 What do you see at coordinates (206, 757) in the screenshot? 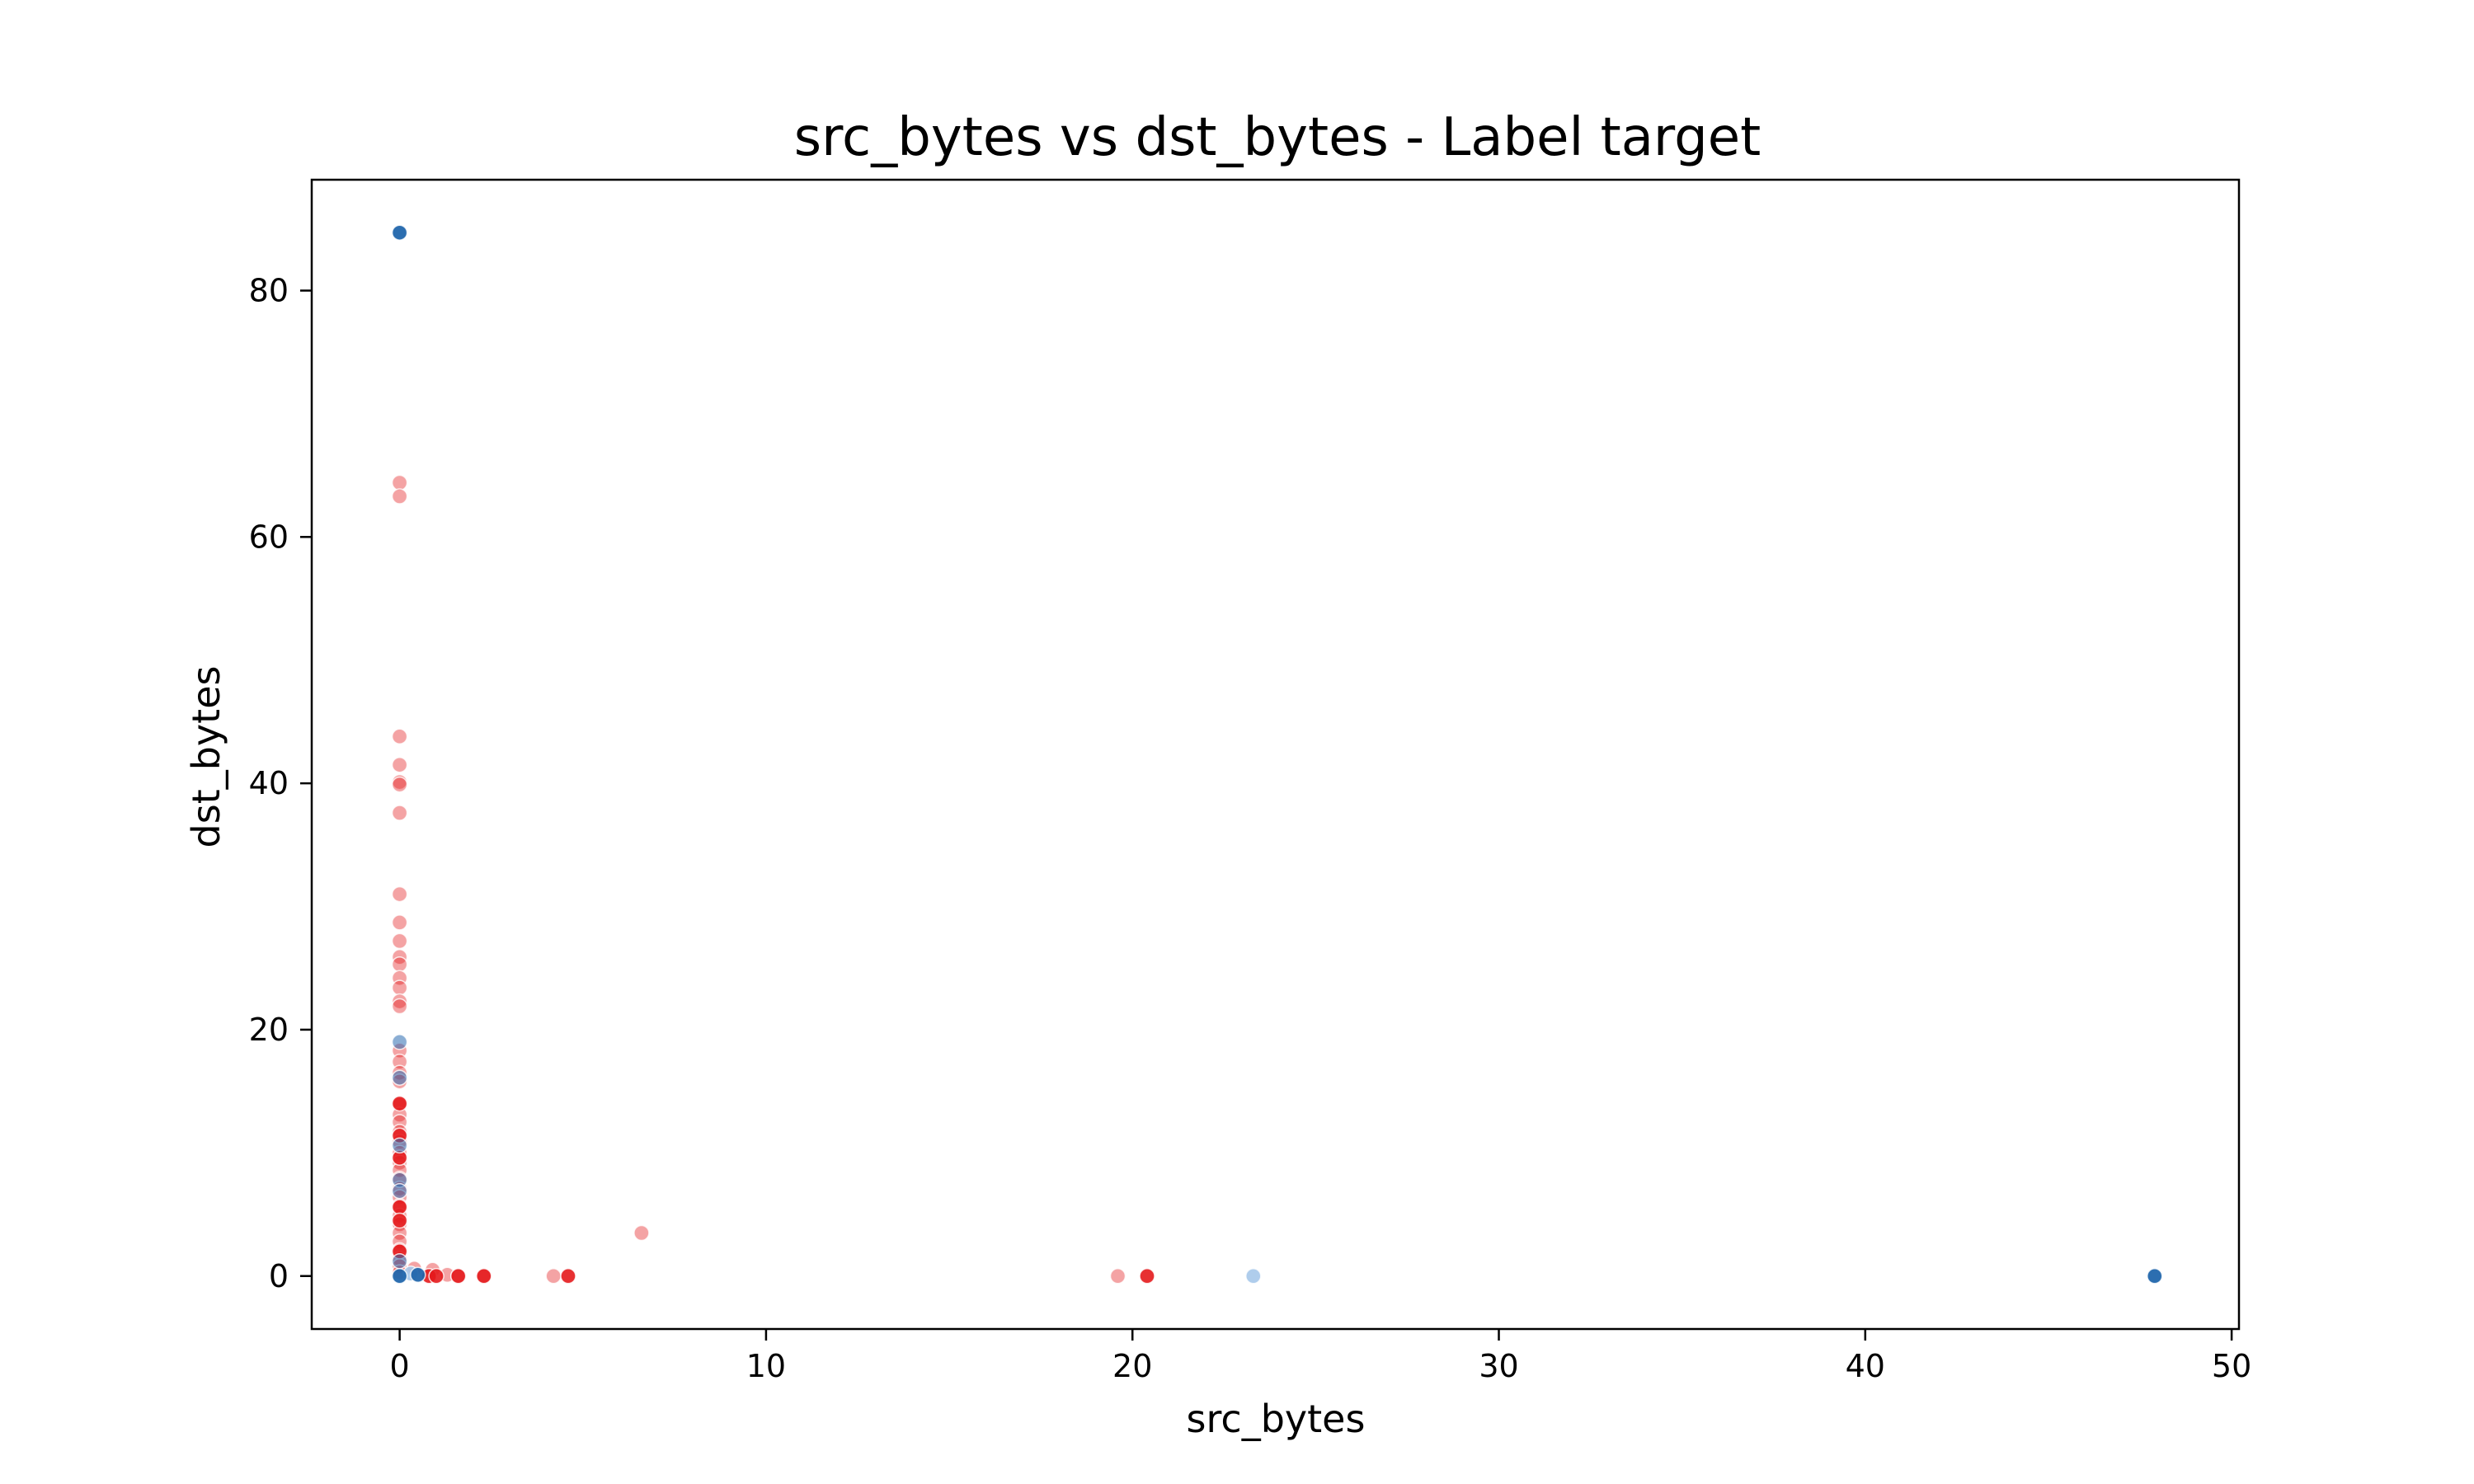
I see `y-axis-label: dst_bytes` at bounding box center [206, 757].